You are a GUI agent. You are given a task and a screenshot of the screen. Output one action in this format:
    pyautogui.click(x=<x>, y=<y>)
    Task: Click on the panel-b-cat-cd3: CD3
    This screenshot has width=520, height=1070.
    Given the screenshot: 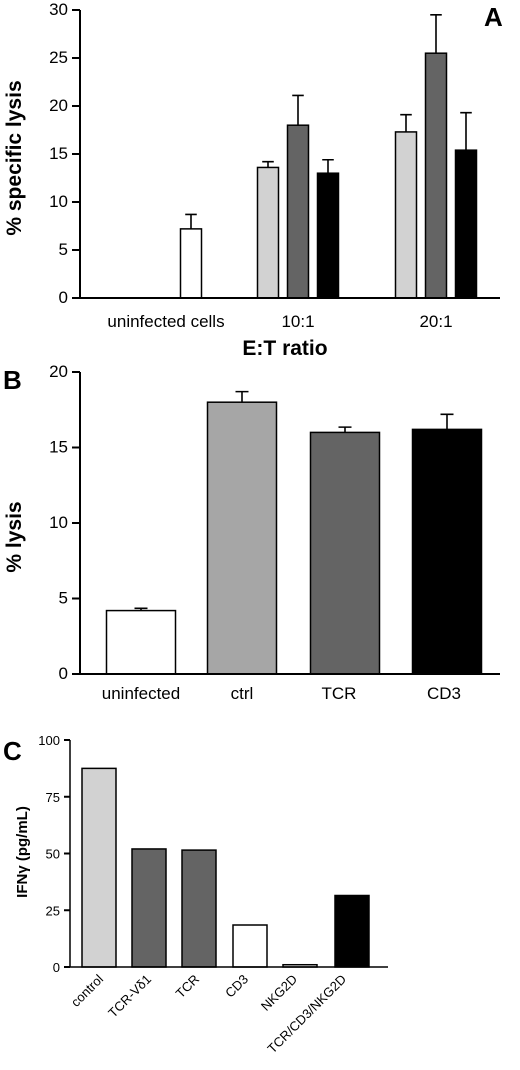 What is the action you would take?
    pyautogui.click(x=444, y=693)
    